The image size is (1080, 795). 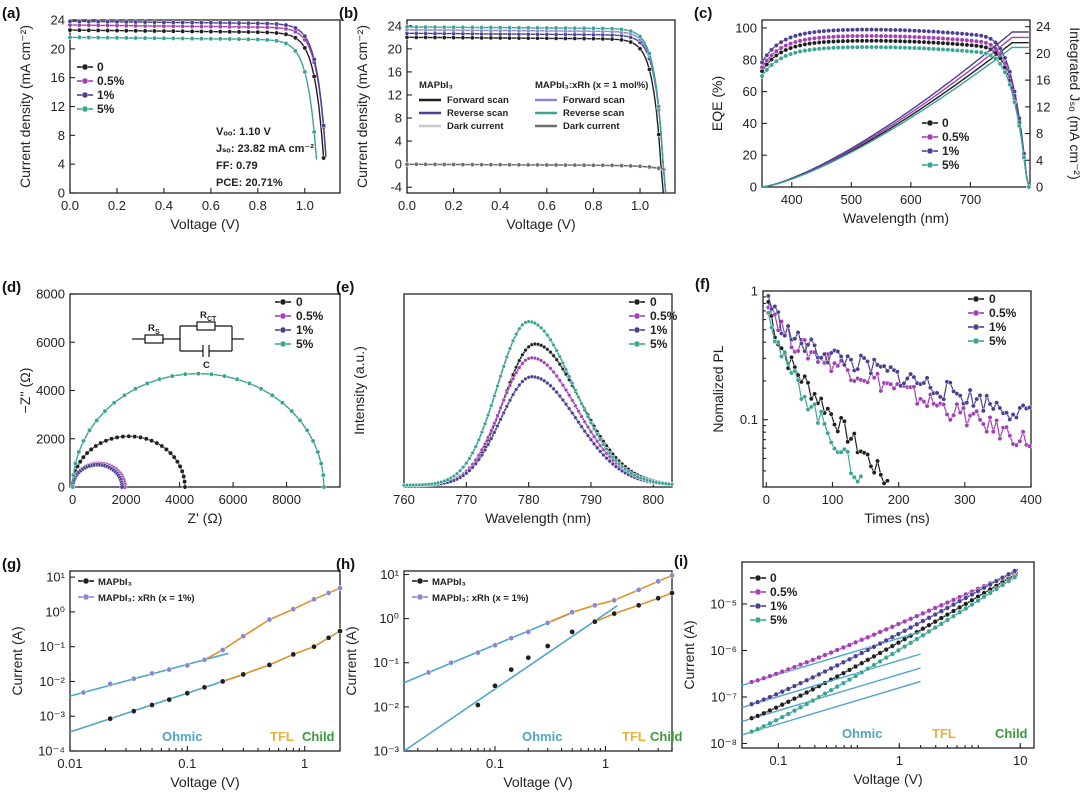 I want to click on legend-label: 0.5%, so click(x=310, y=316).